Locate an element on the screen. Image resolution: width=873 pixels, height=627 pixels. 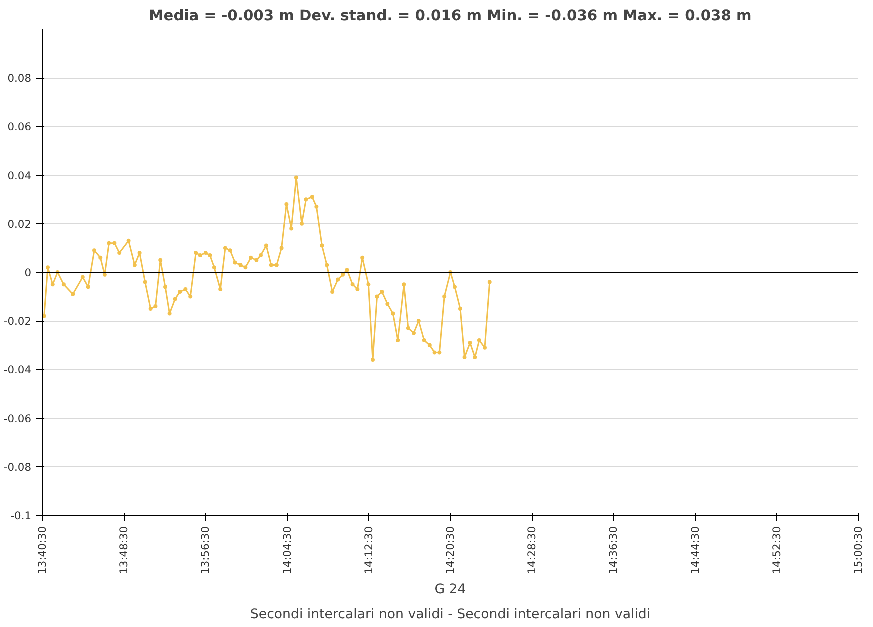
y-tick-label: 0.06 is located at coordinates (20, 127).